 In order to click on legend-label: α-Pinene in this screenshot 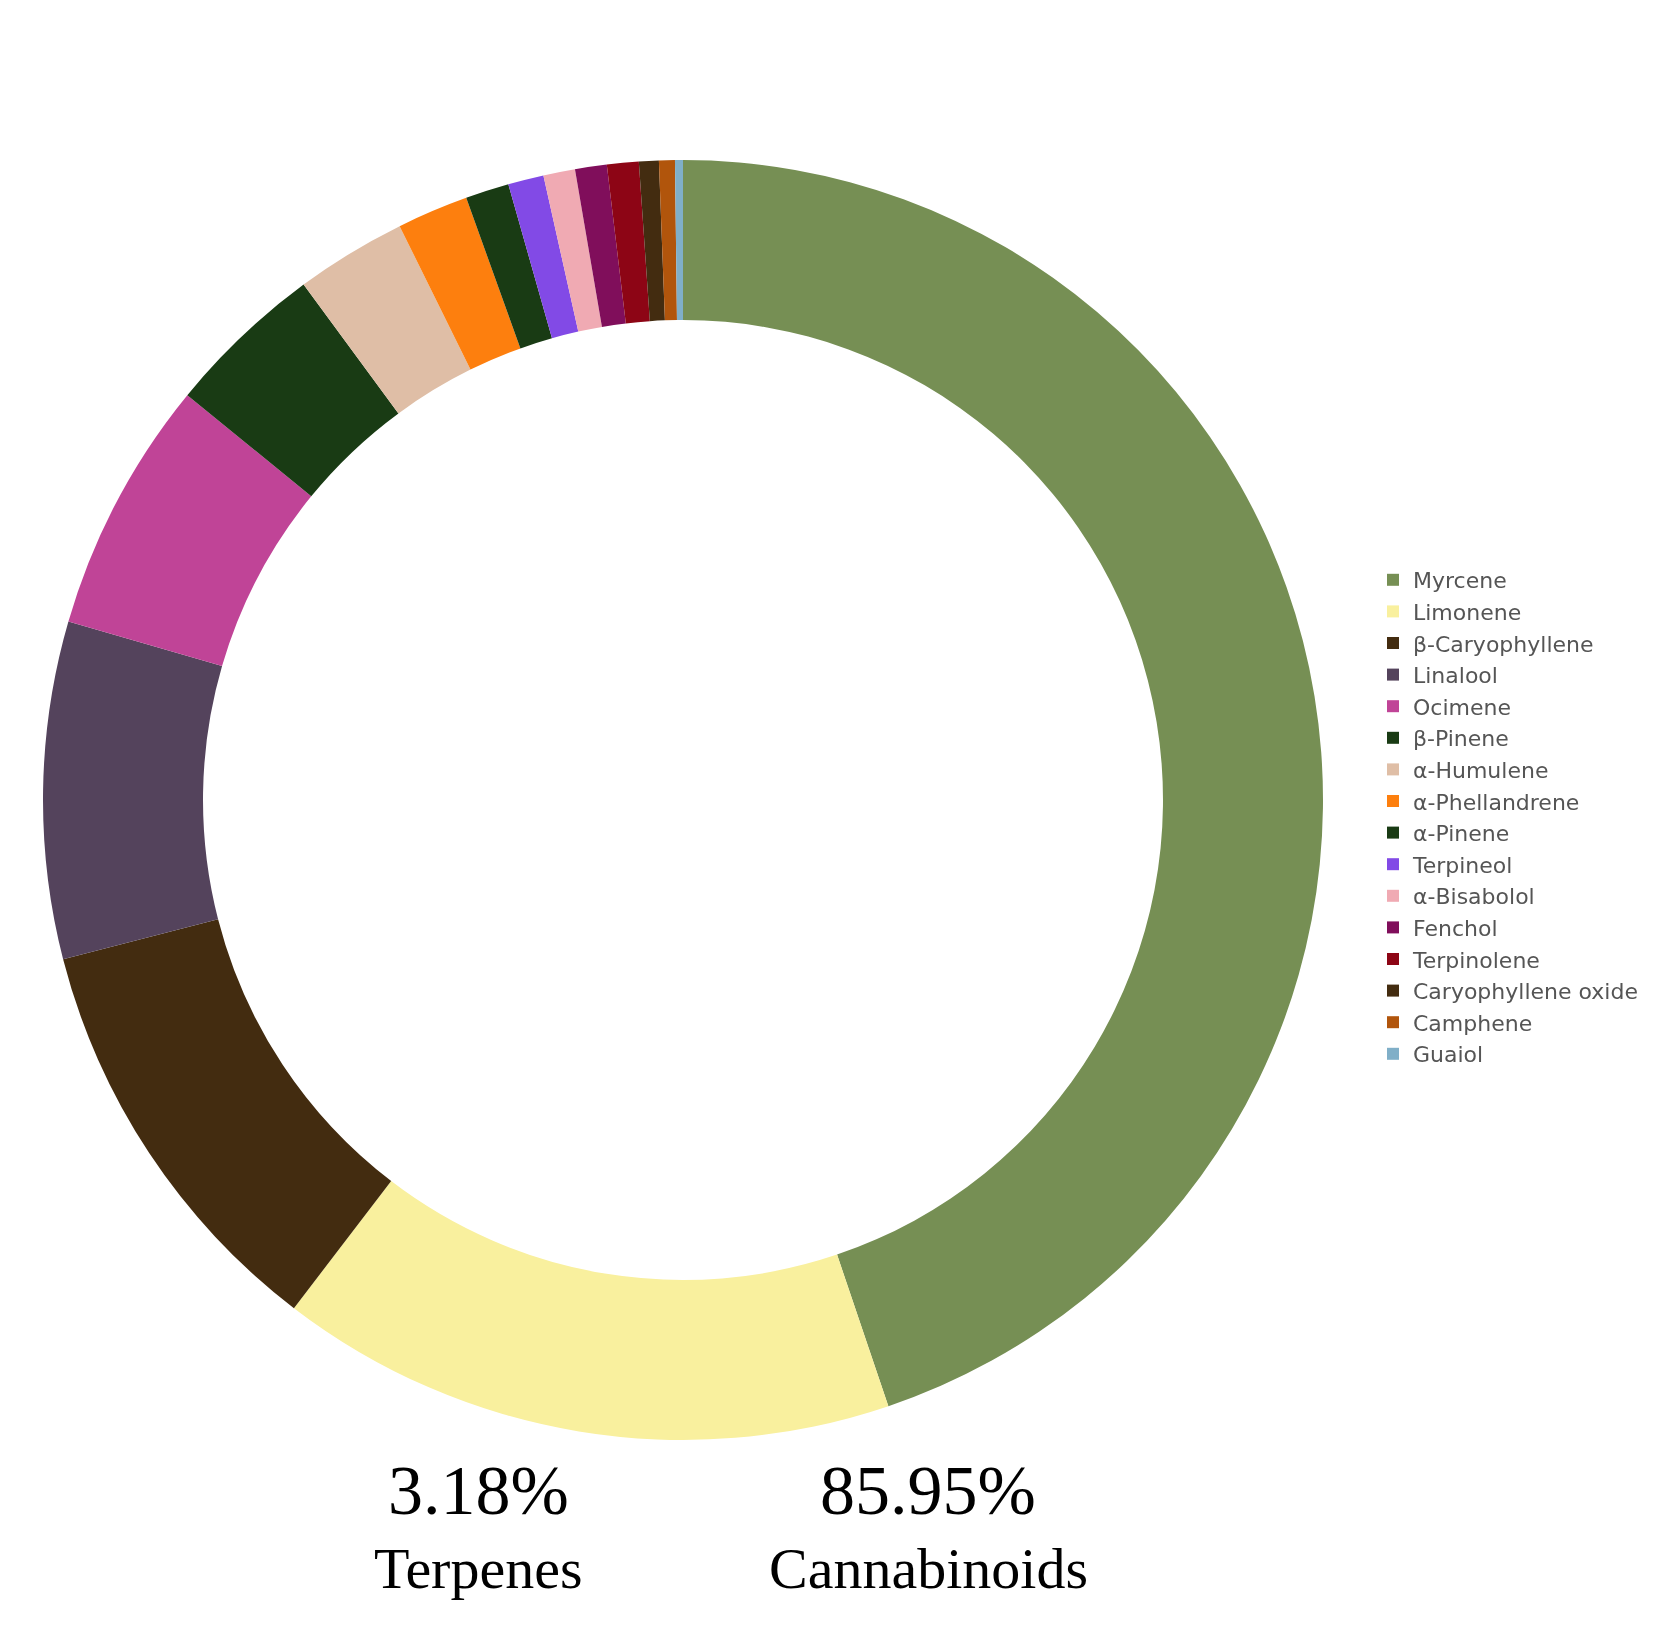, I will do `click(1461, 834)`.